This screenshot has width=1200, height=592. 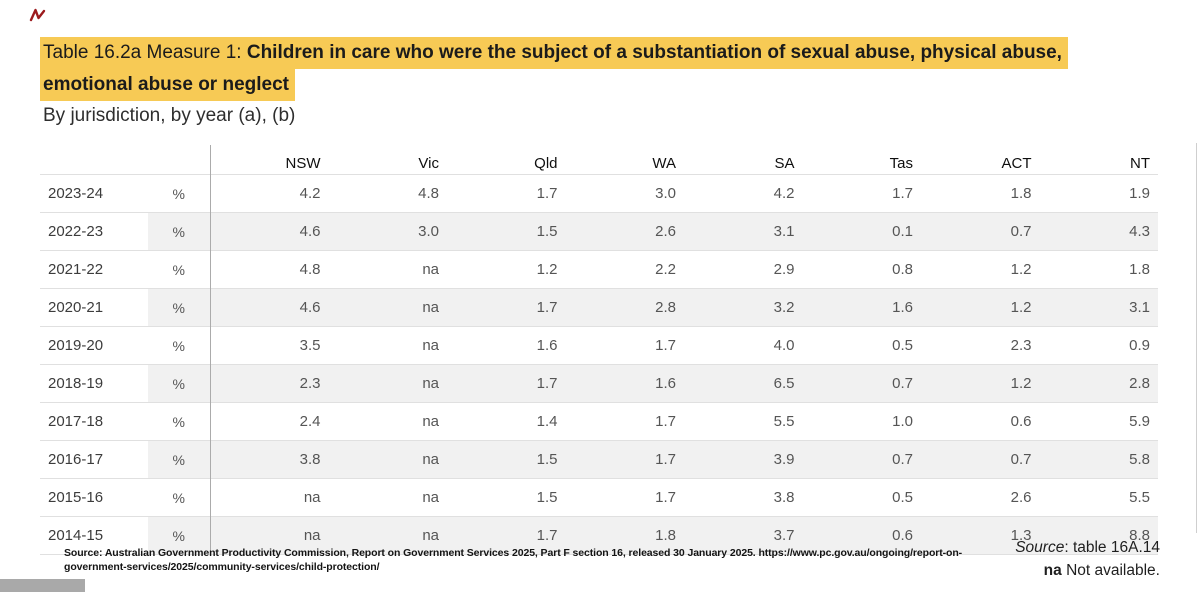 What do you see at coordinates (1098, 307) in the screenshot?
I see `value-cell-nt: 3.1` at bounding box center [1098, 307].